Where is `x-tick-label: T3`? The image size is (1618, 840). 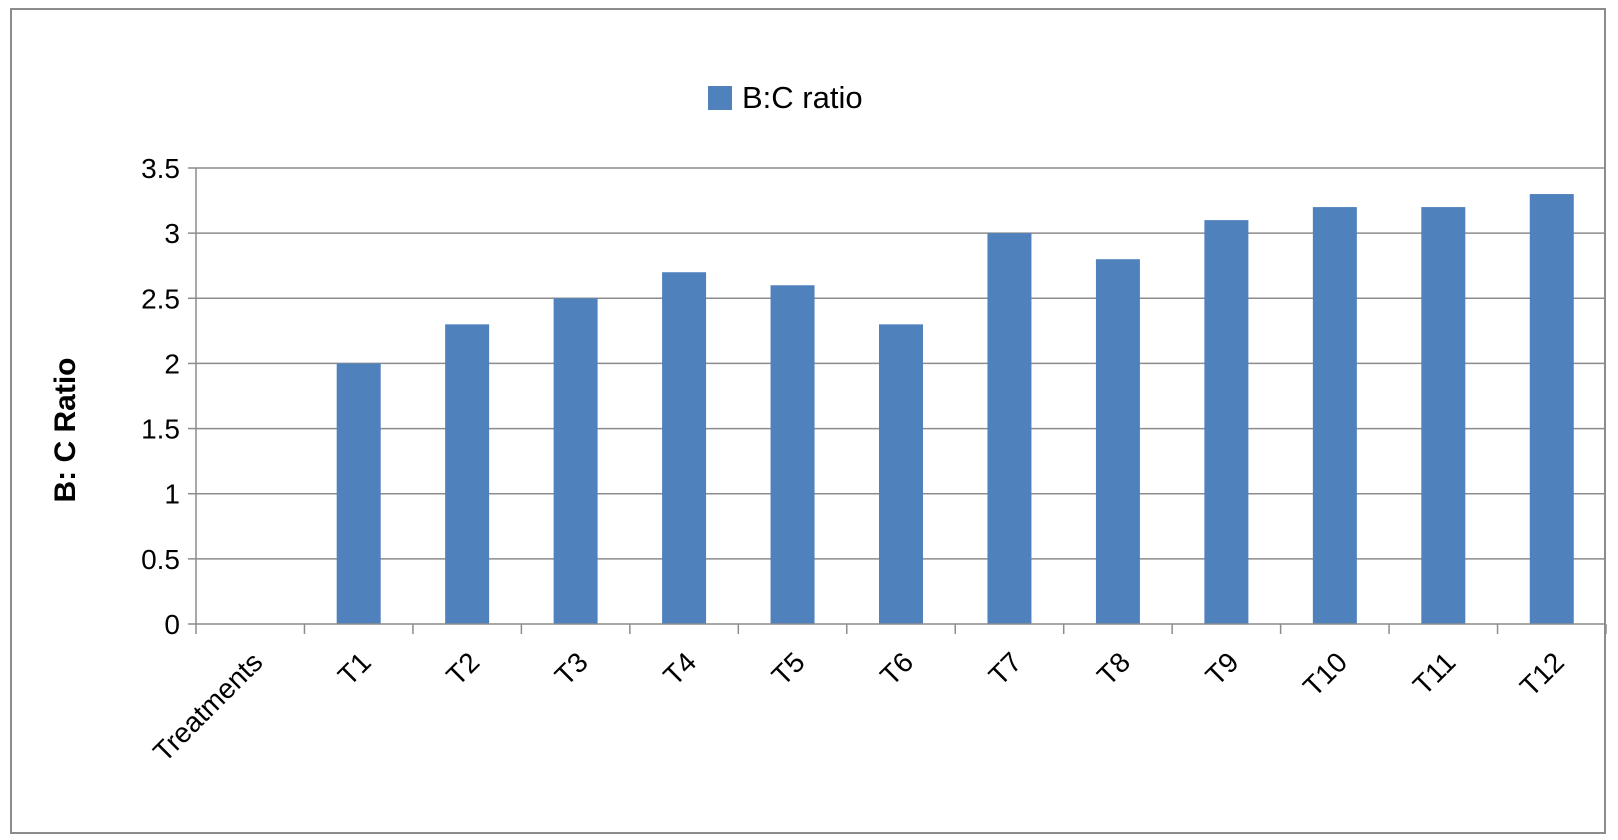
x-tick-label: T3 is located at coordinates (571, 668).